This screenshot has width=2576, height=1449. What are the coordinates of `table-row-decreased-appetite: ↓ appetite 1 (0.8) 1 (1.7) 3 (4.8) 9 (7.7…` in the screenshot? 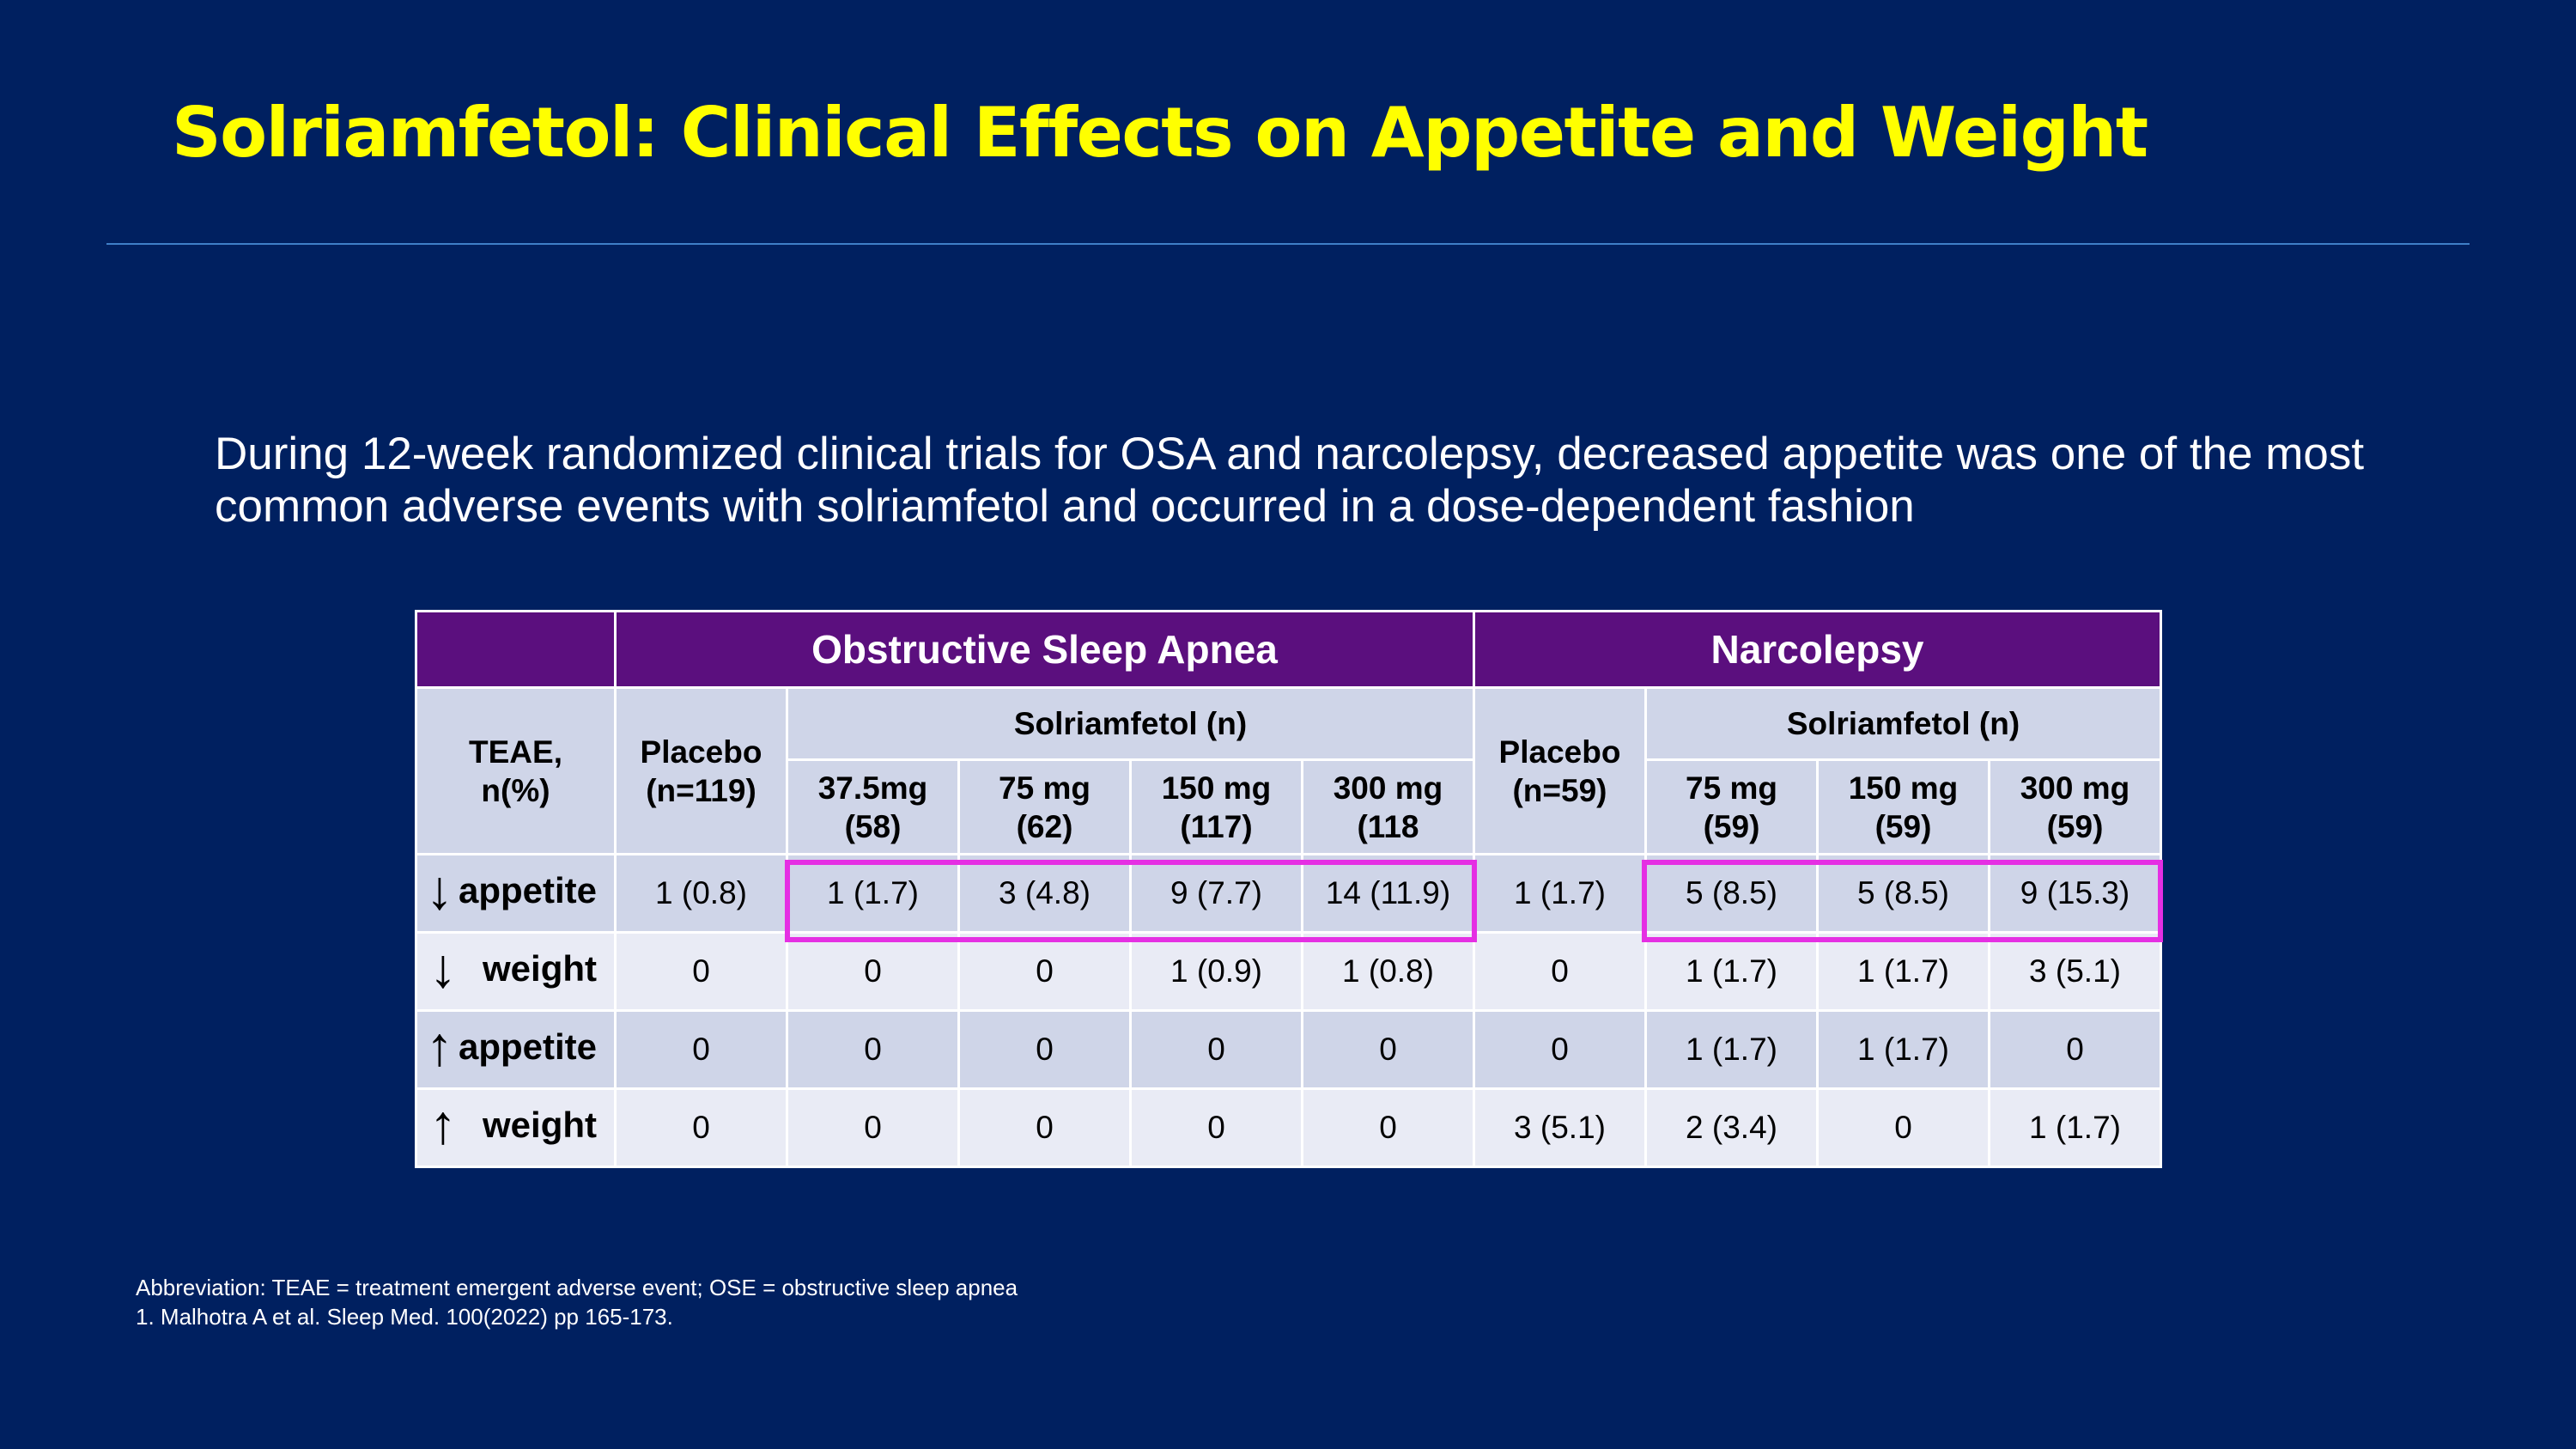 It's located at (1288, 893).